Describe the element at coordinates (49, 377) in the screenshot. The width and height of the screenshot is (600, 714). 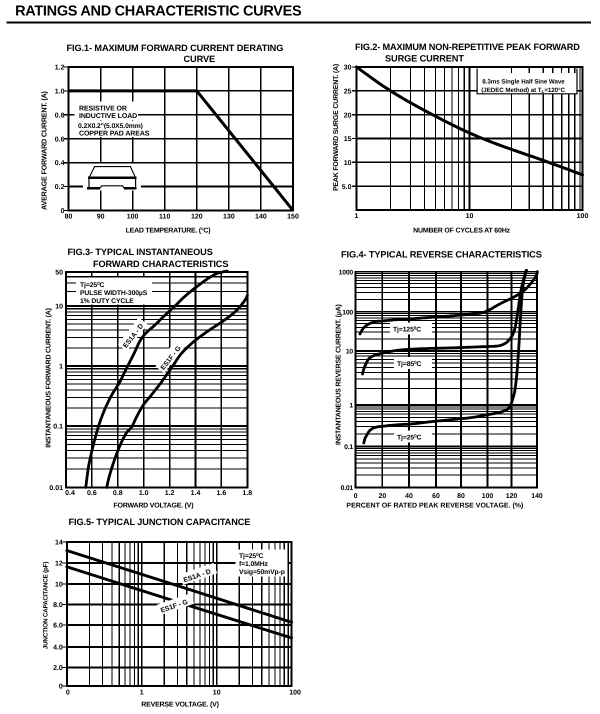
I see `svg-text:INSTANTANEOUS FORWARD CURRENT.: INSTANTANEOUS FORWARD CURRENT. (A)` at that location.